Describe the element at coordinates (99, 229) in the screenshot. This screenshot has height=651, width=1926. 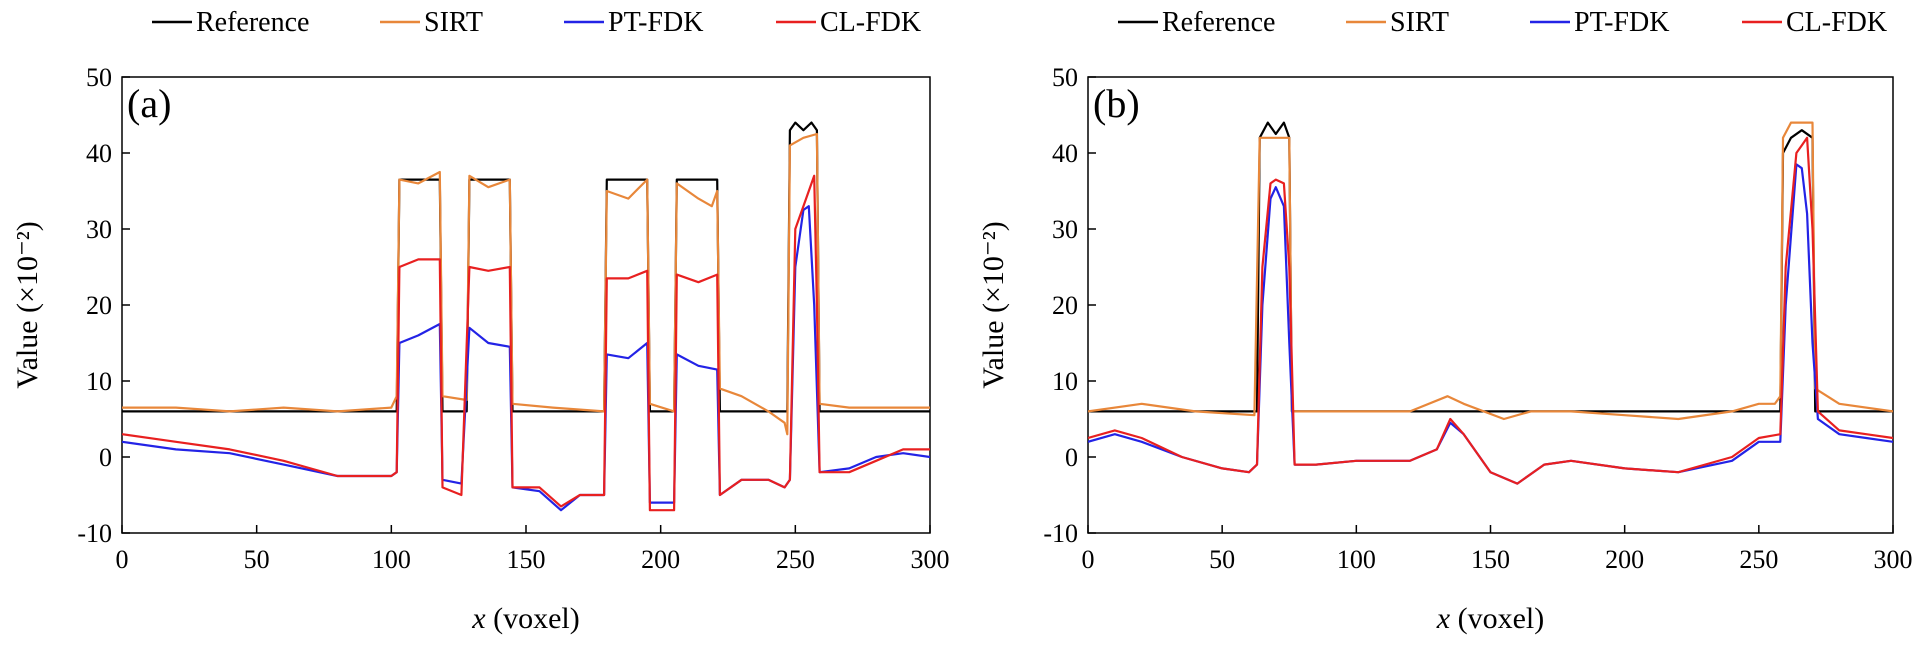
I see `panel-a-ytick-label-30: 30` at that location.